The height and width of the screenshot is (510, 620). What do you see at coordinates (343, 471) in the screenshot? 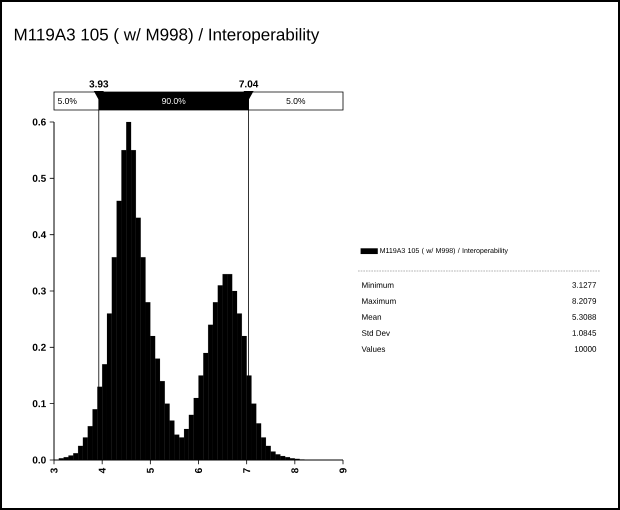
I see `x-tick-label: 9` at bounding box center [343, 471].